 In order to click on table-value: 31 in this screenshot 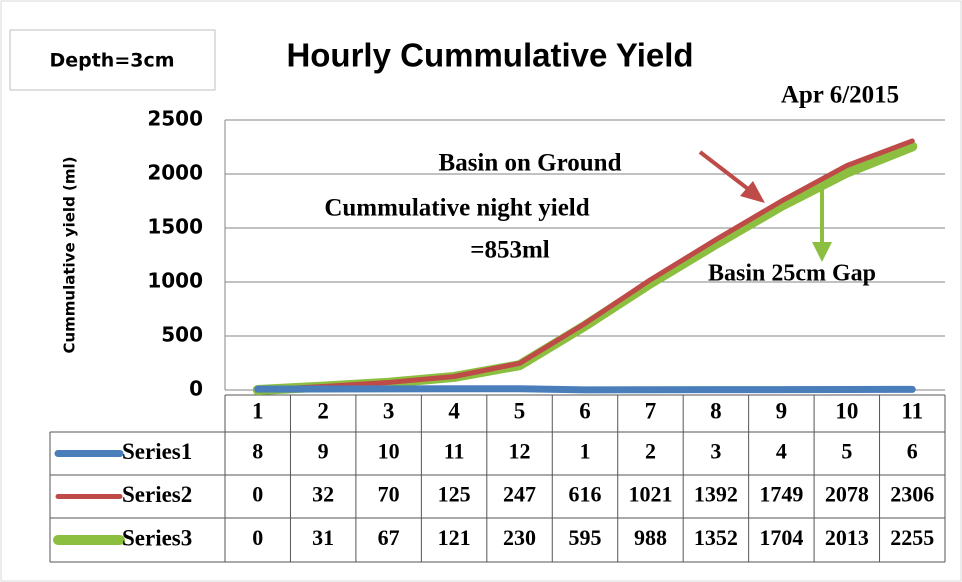, I will do `click(323, 537)`.